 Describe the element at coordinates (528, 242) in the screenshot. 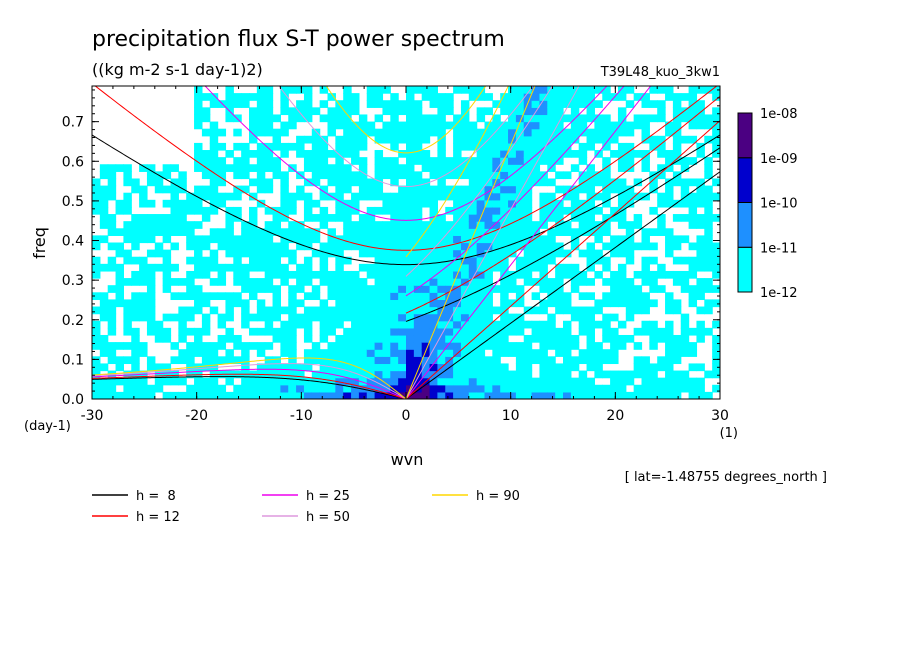

I see `kelvin-curve` at that location.